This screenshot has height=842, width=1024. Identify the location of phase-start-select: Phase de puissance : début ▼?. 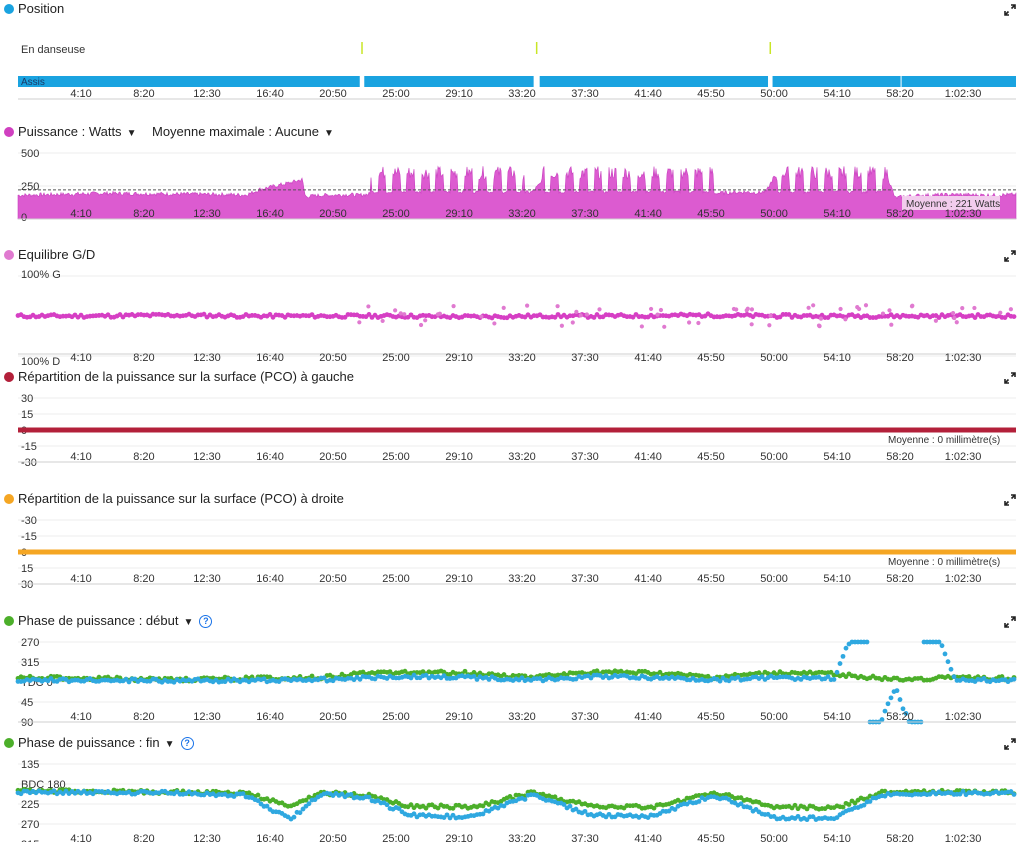
(115, 620).